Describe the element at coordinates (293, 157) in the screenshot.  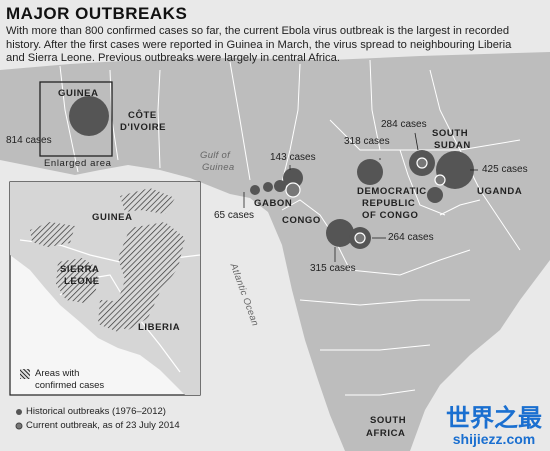
I see `cases-gabon-143: 143 cases` at that location.